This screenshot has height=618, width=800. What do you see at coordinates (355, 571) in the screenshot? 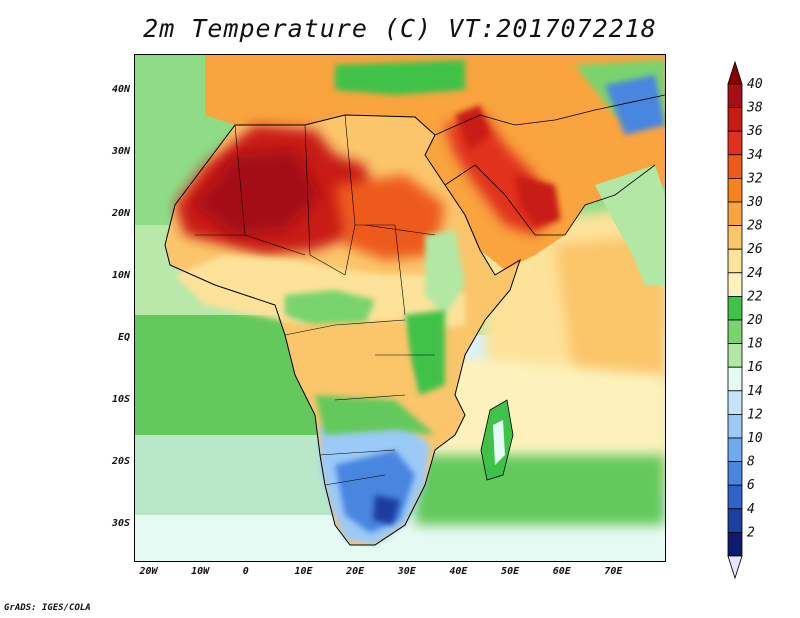
I see `lon-tick-label: 20E` at bounding box center [355, 571].